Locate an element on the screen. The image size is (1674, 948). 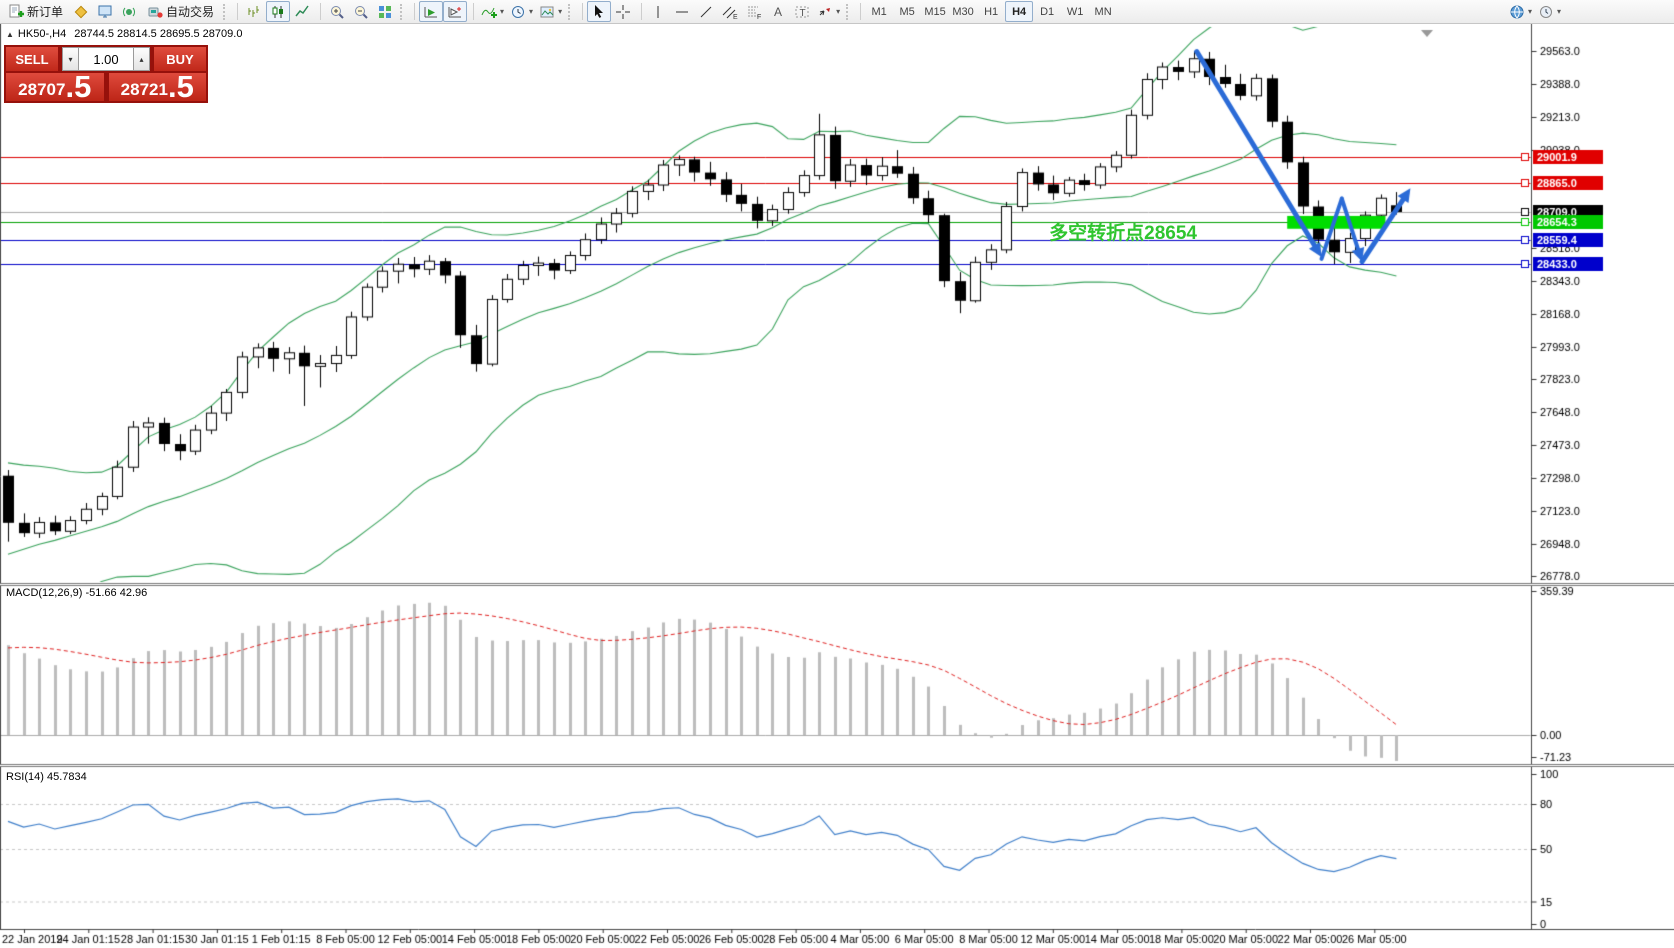
toolbar-right-button-1: ▾ is located at coordinates (1520, 11).